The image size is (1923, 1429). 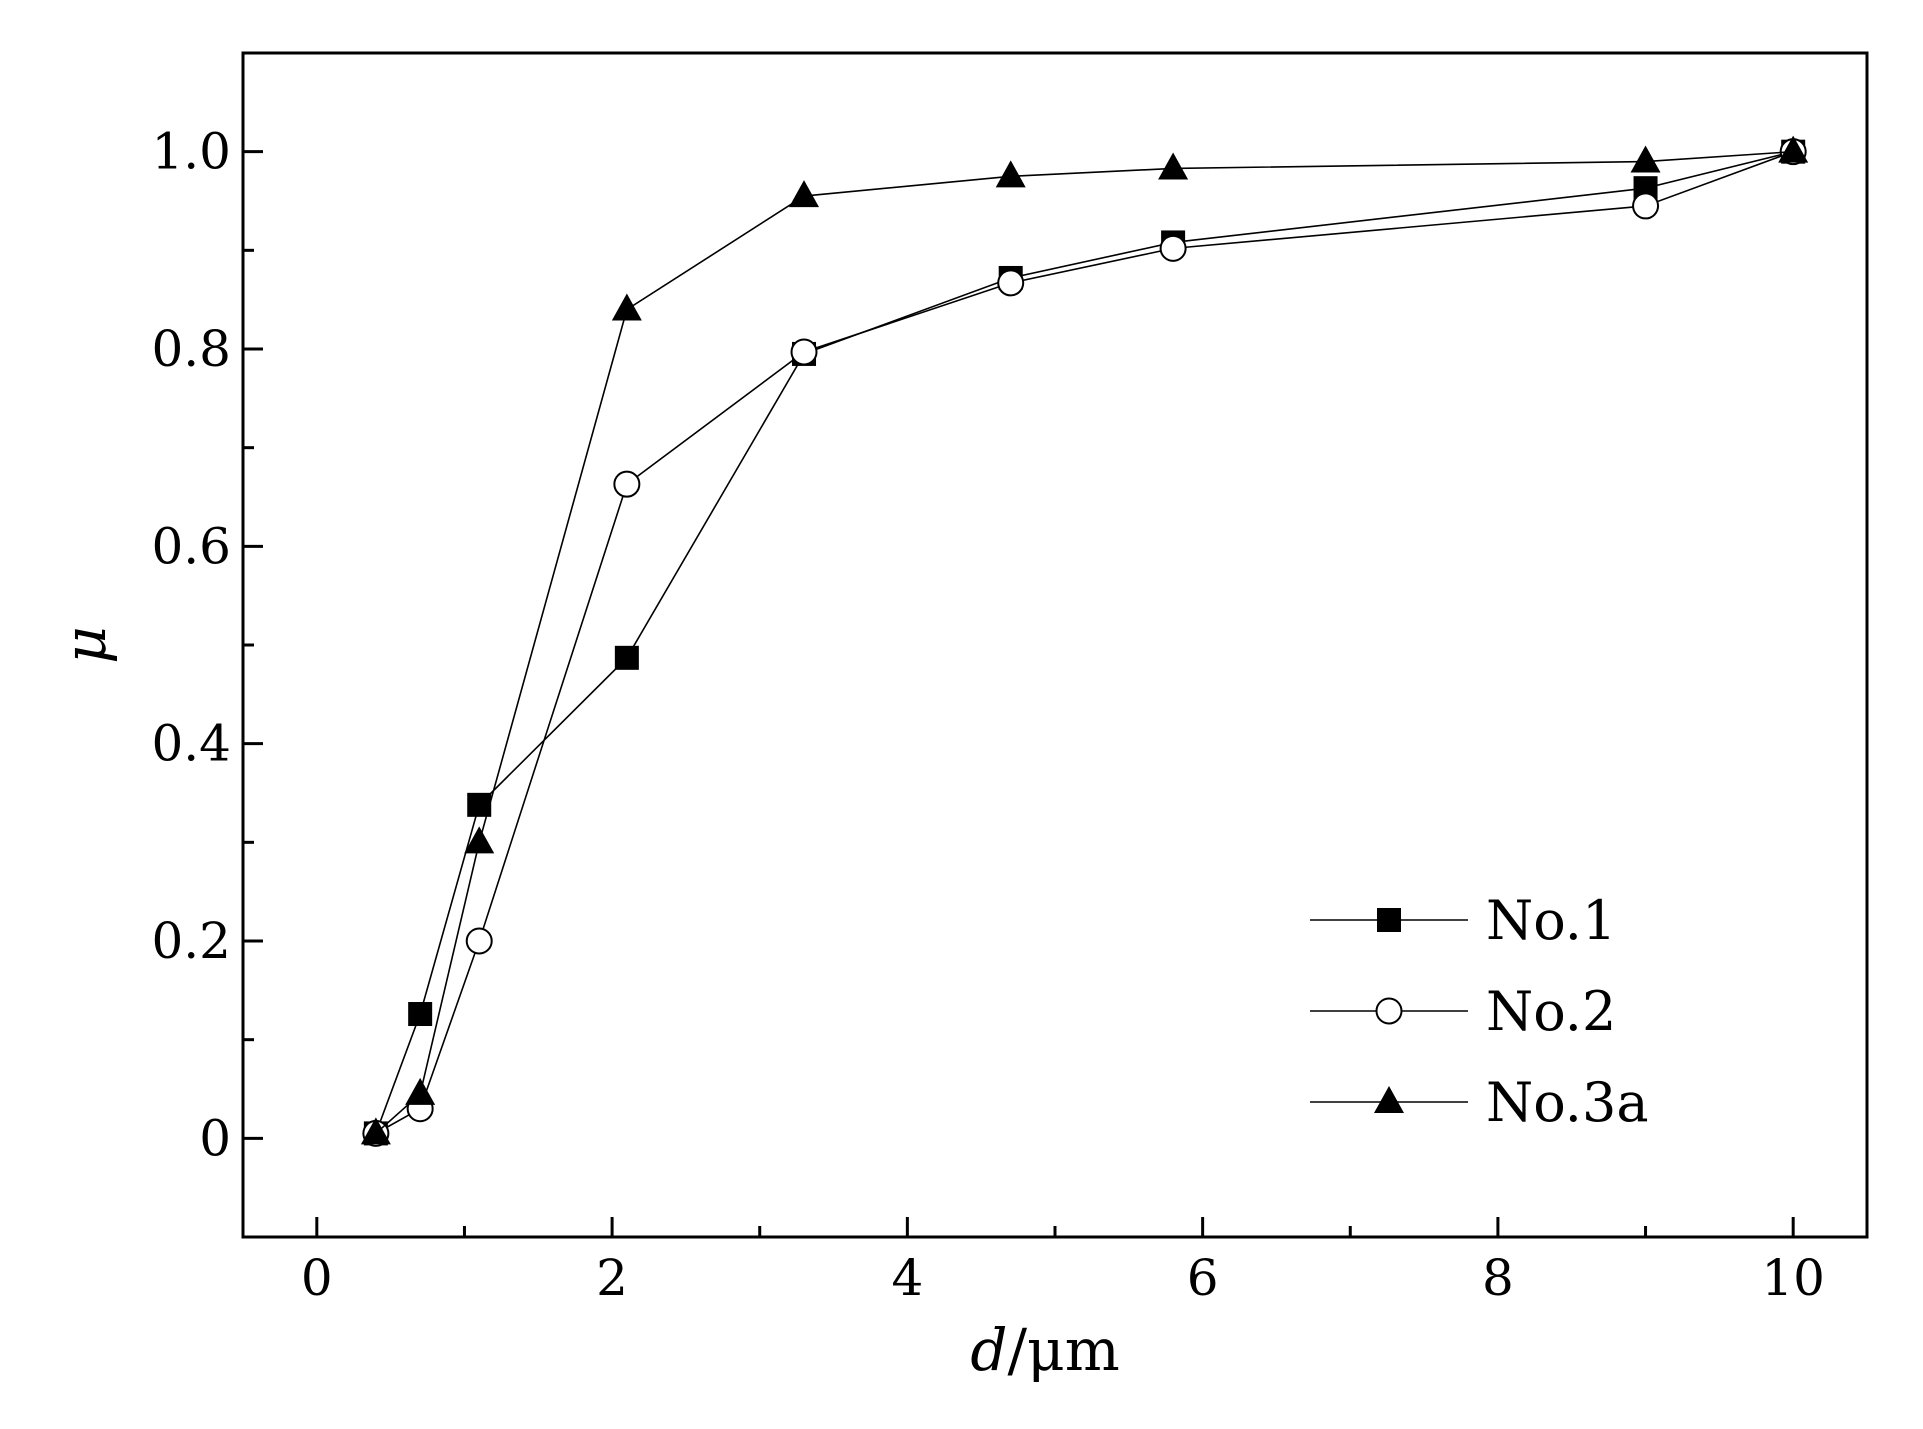 I want to click on legend: No.1 No.2 No.3a, so click(x=1479, y=1011).